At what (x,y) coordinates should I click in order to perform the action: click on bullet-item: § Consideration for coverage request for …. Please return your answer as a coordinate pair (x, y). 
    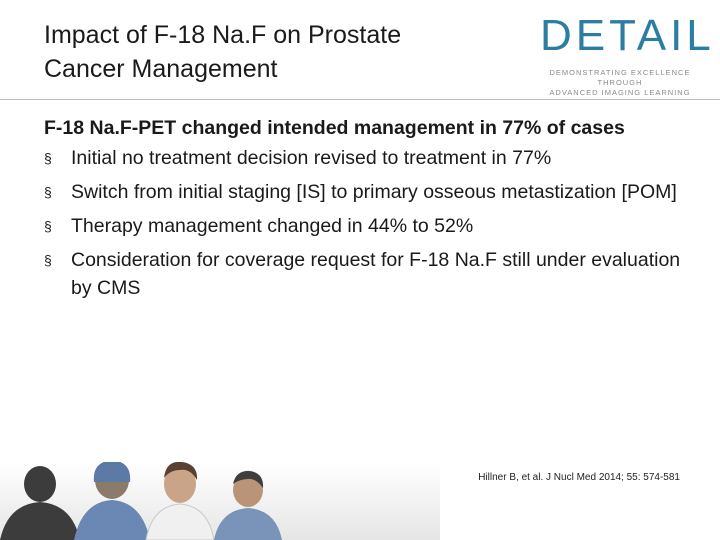
    Looking at the image, I should click on (369, 274).